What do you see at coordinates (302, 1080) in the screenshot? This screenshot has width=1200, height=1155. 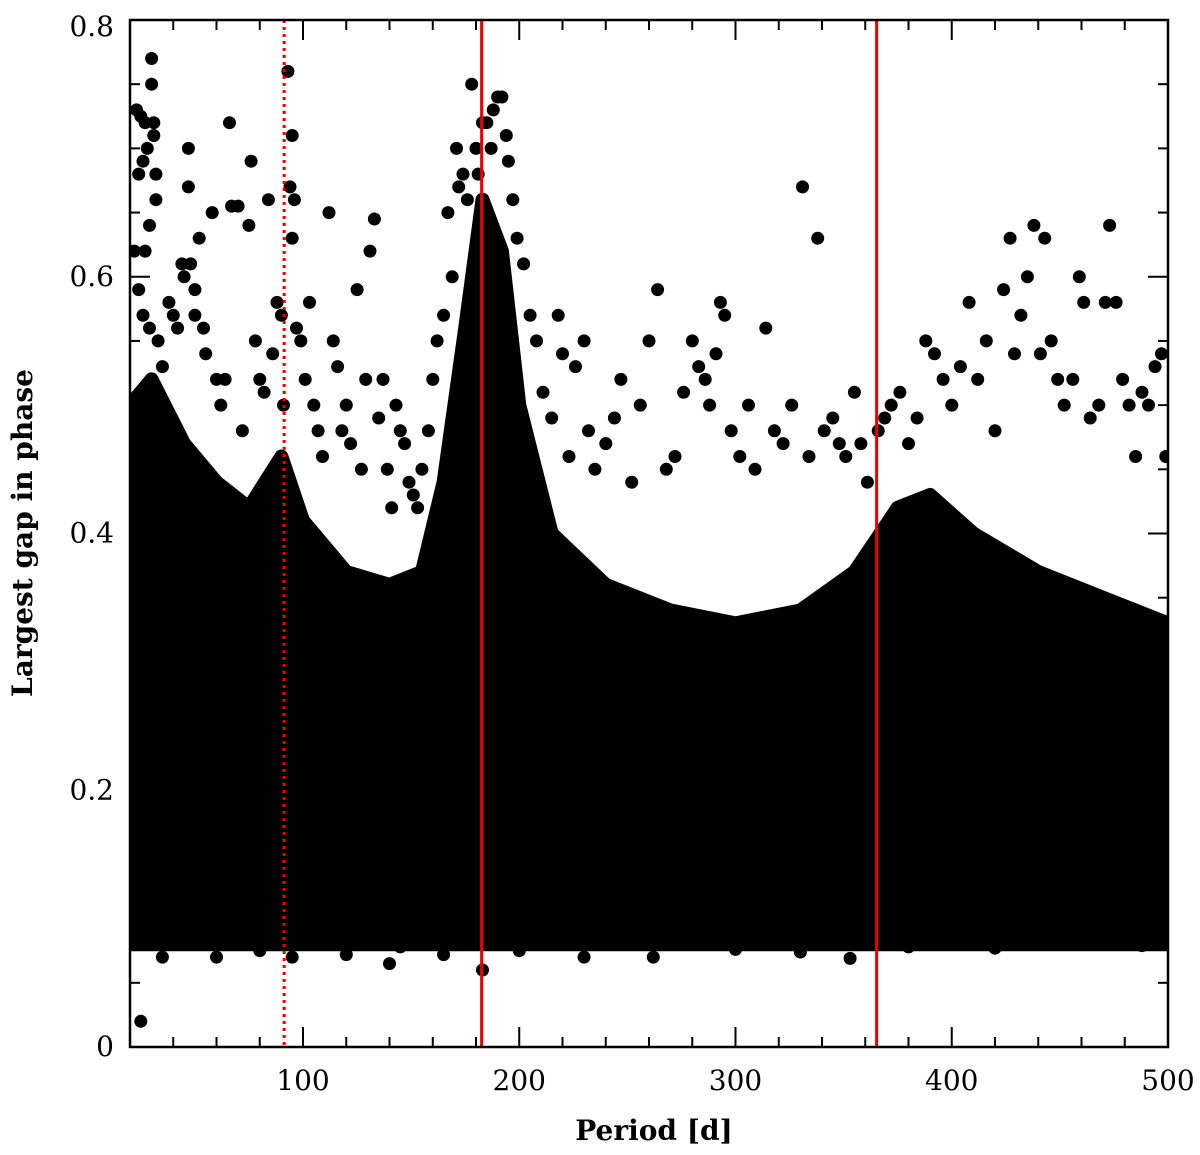 I see `x-tick-label: 100` at bounding box center [302, 1080].